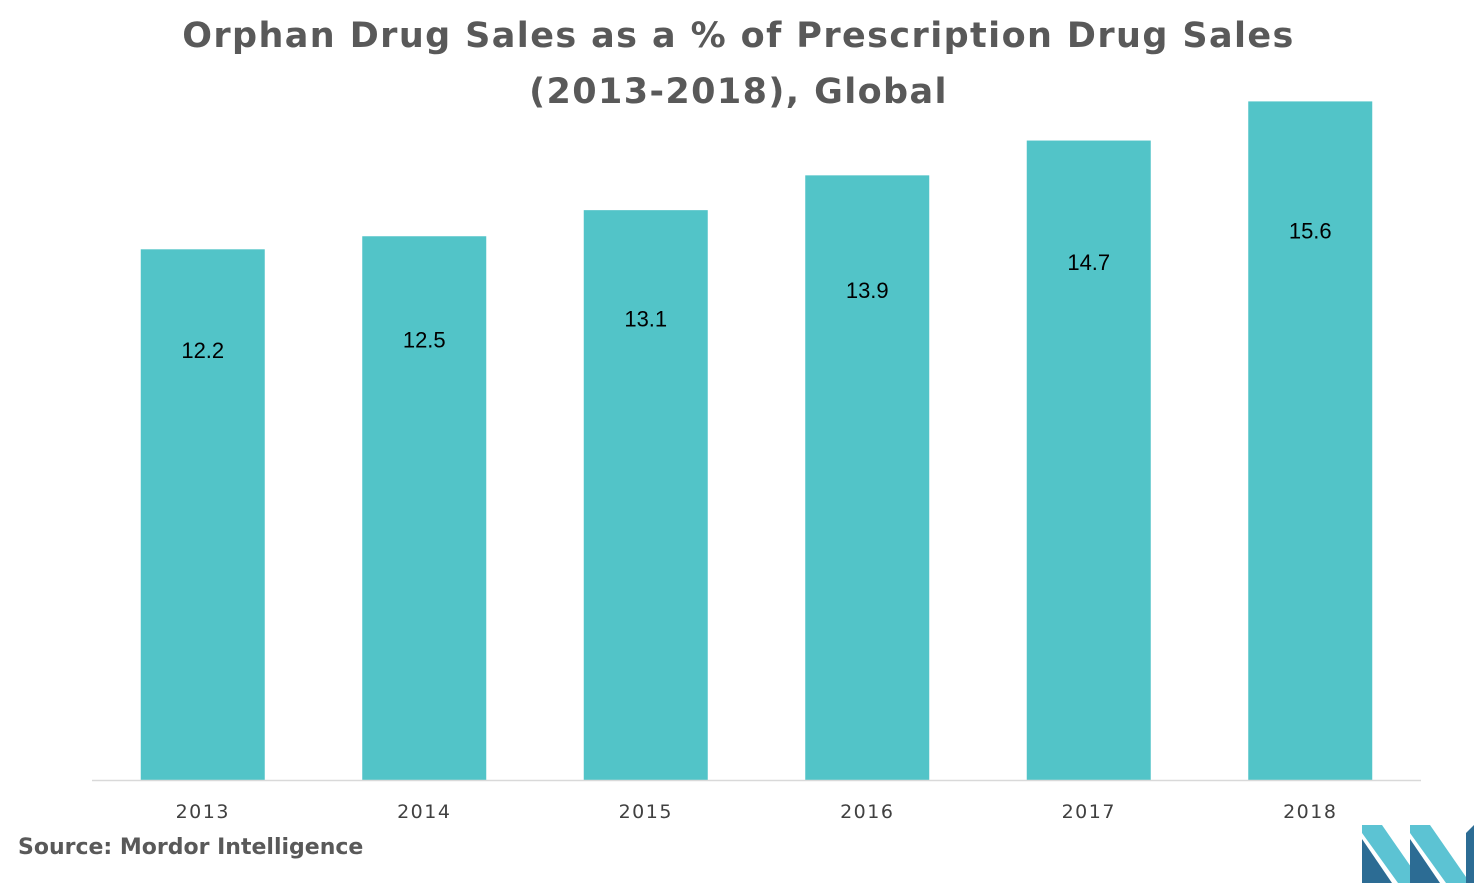 The height and width of the screenshot is (887, 1477). I want to click on source-note: Source: Mordor Intelligence, so click(191, 847).